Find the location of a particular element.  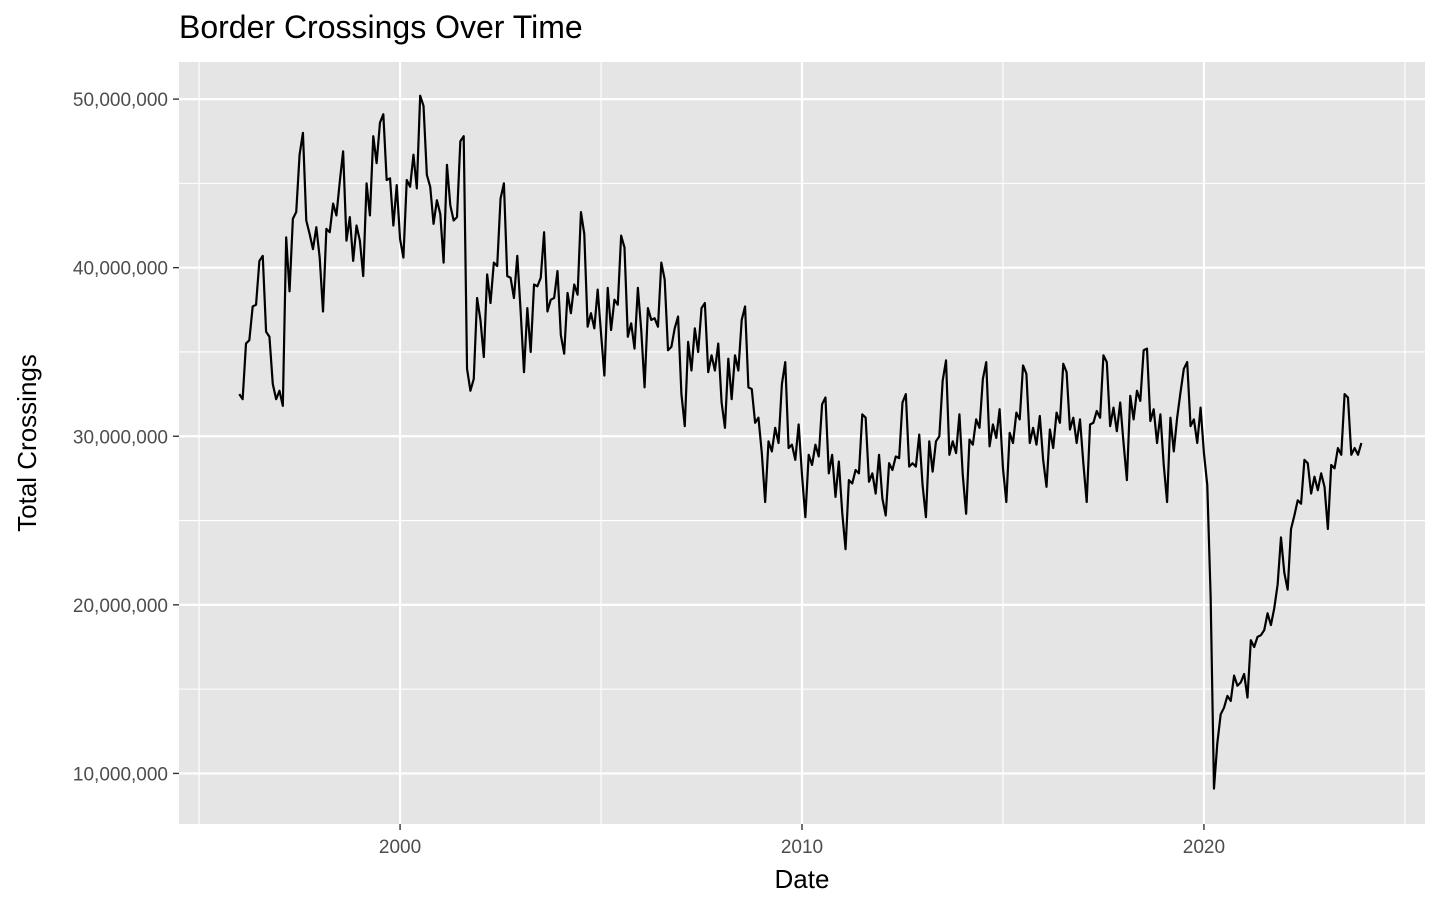

x-tick-label: 2010 is located at coordinates (802, 847).